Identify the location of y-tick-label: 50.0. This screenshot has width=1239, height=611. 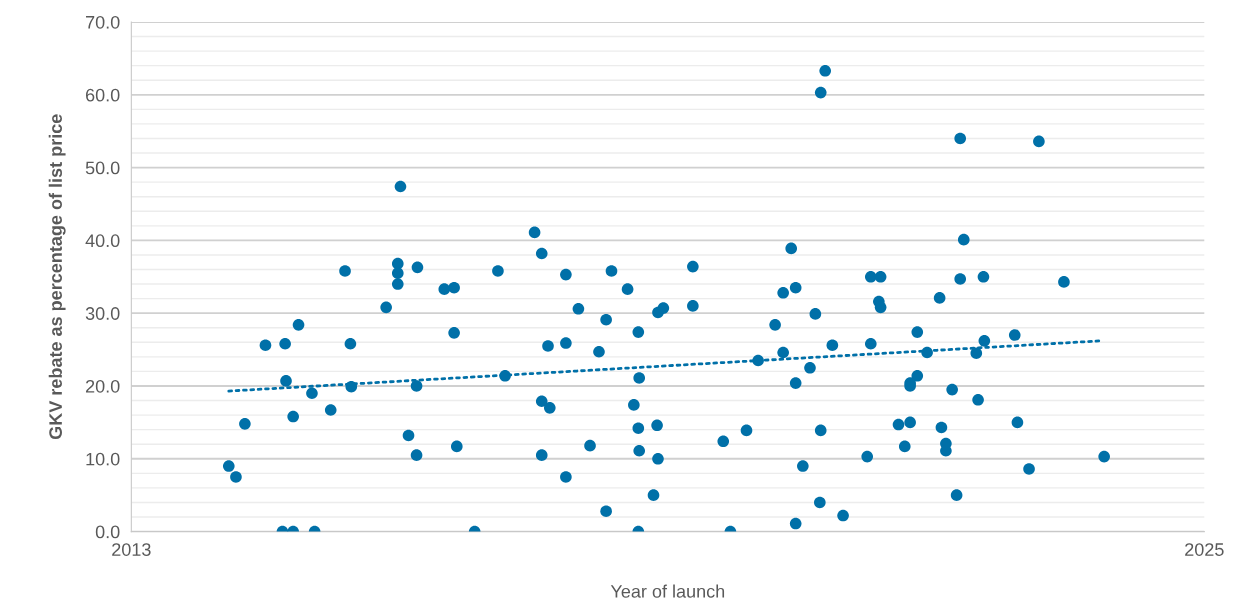
(102, 168).